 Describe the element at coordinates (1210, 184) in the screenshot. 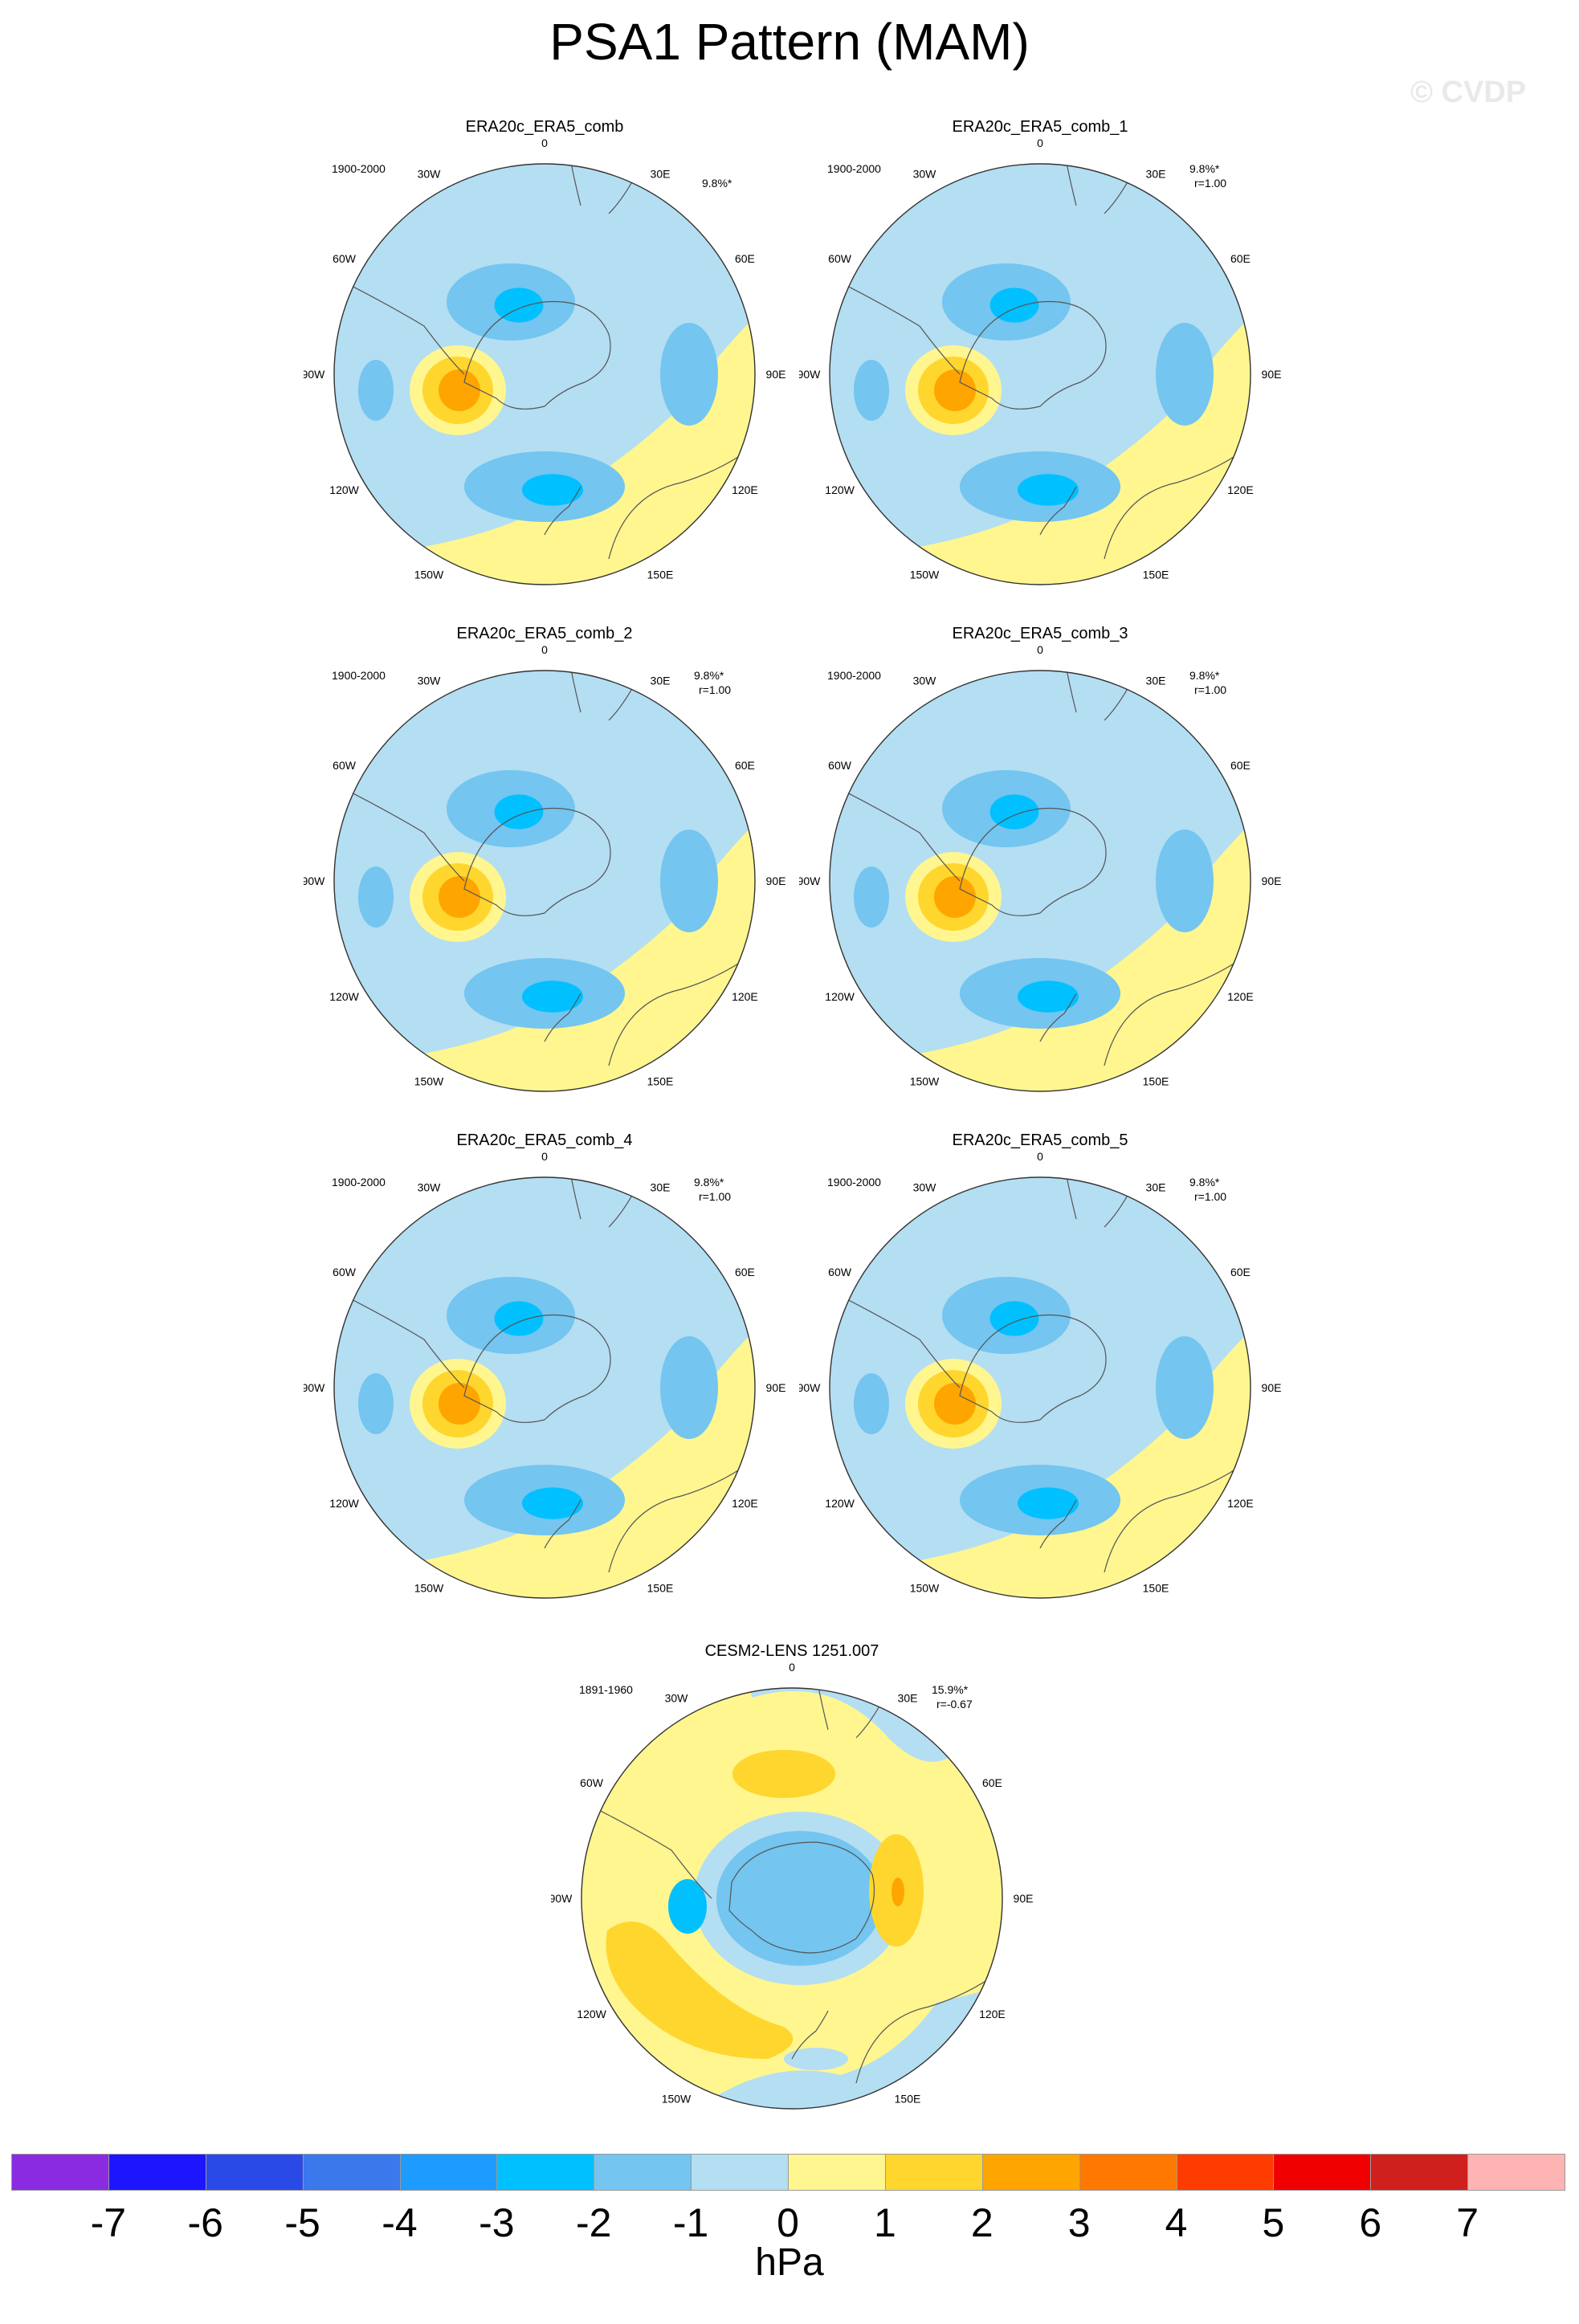

I see `panel-correlation: r=1.00` at that location.